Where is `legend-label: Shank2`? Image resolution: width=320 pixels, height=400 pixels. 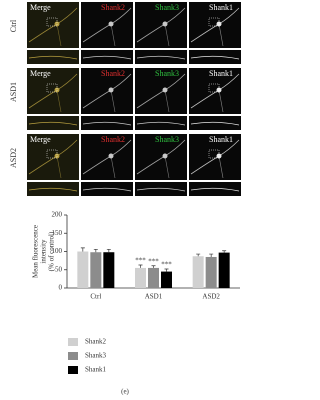
legend-label: Shank2 is located at coordinates (96, 342).